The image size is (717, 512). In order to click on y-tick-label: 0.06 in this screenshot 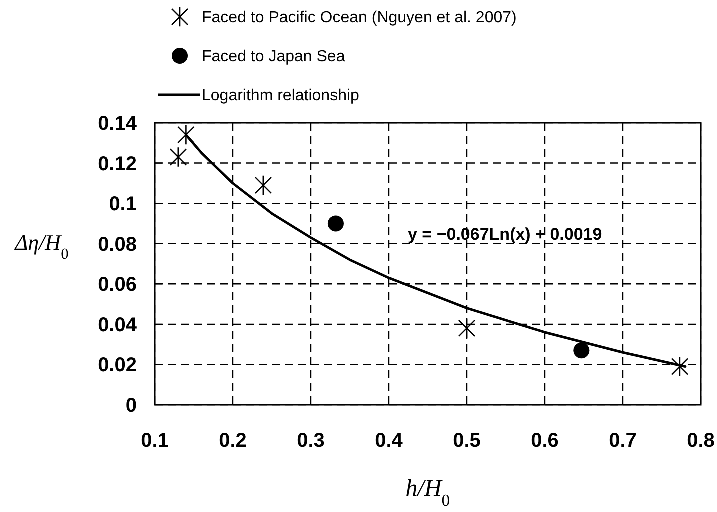, I will do `click(117, 285)`.